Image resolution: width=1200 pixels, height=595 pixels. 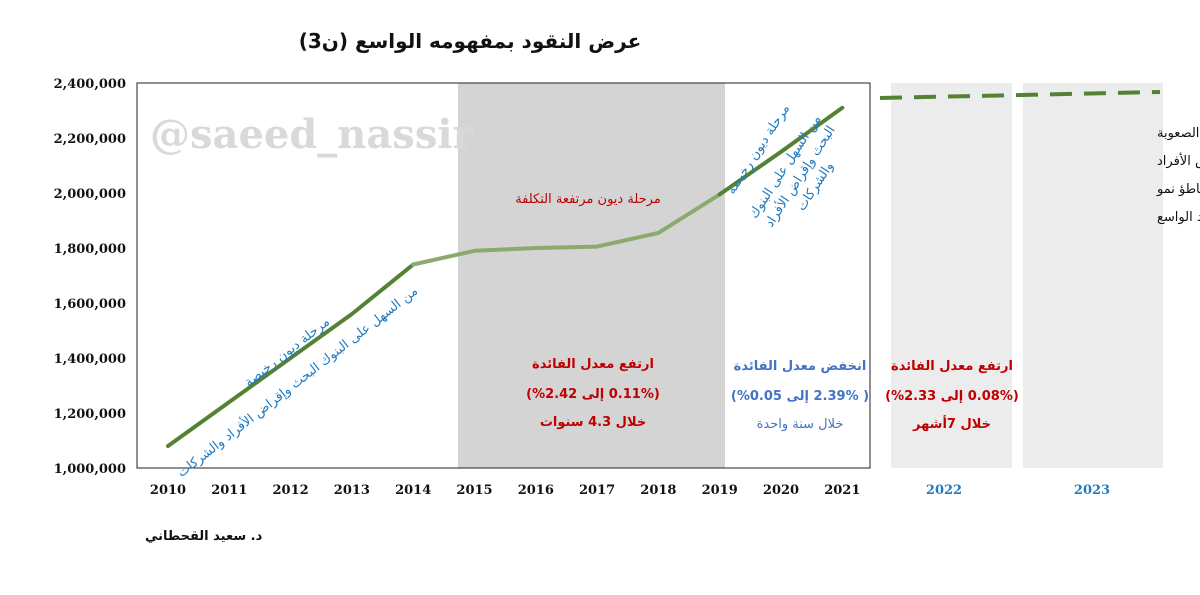 I want to click on rate2-line2: ( 2.39% إلى 0.05%), so click(x=800, y=396).